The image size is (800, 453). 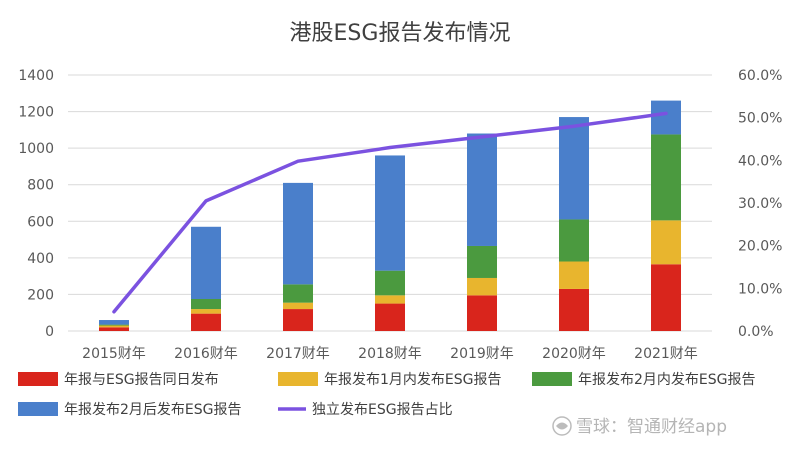 I want to click on right-tick-label: 20.0%, so click(x=760, y=247).